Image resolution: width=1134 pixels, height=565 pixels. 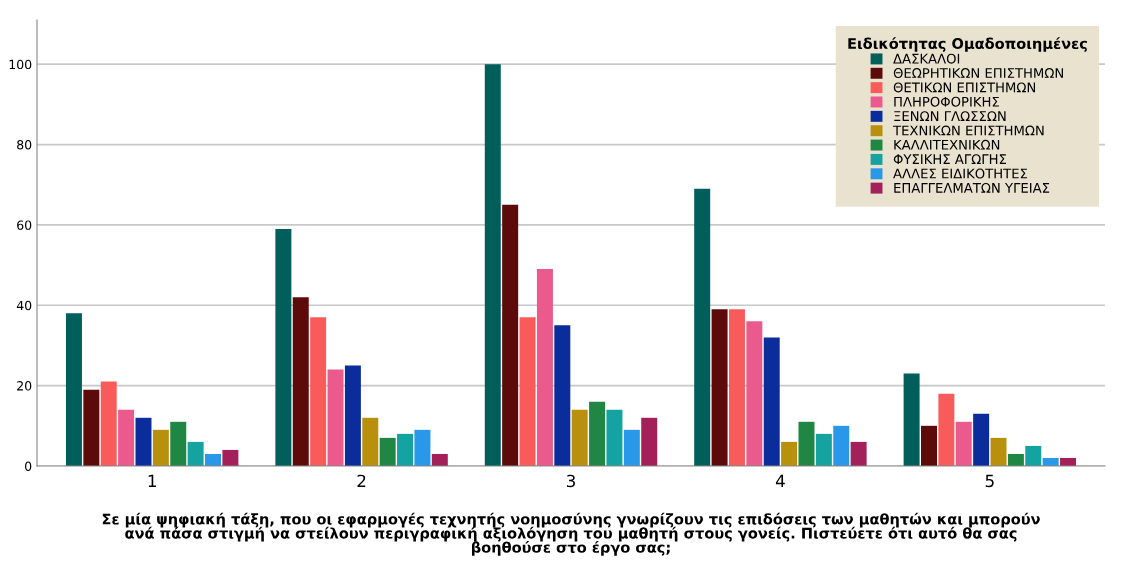 What do you see at coordinates (570, 481) in the screenshot?
I see `x-tick-label: 3` at bounding box center [570, 481].